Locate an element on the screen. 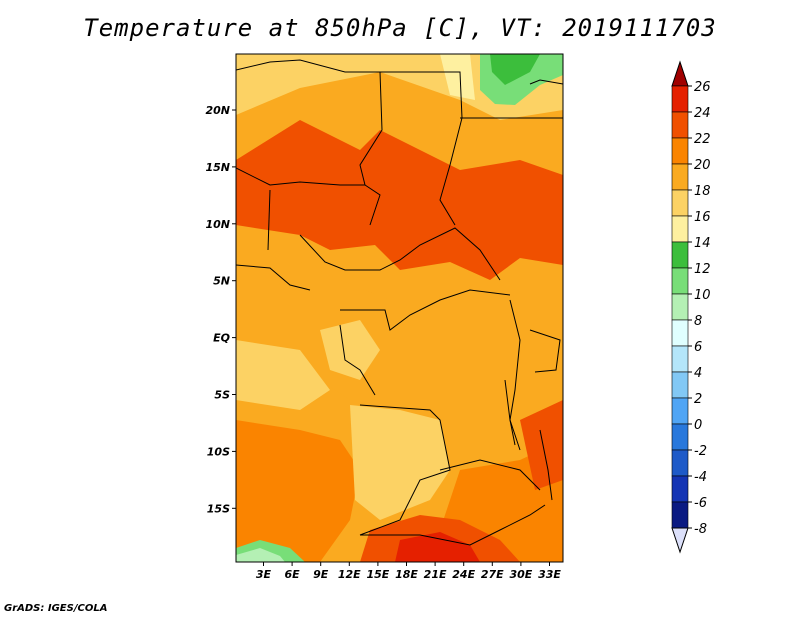 The width and height of the screenshot is (800, 618). field-south-hotter is located at coordinates (437, 547).